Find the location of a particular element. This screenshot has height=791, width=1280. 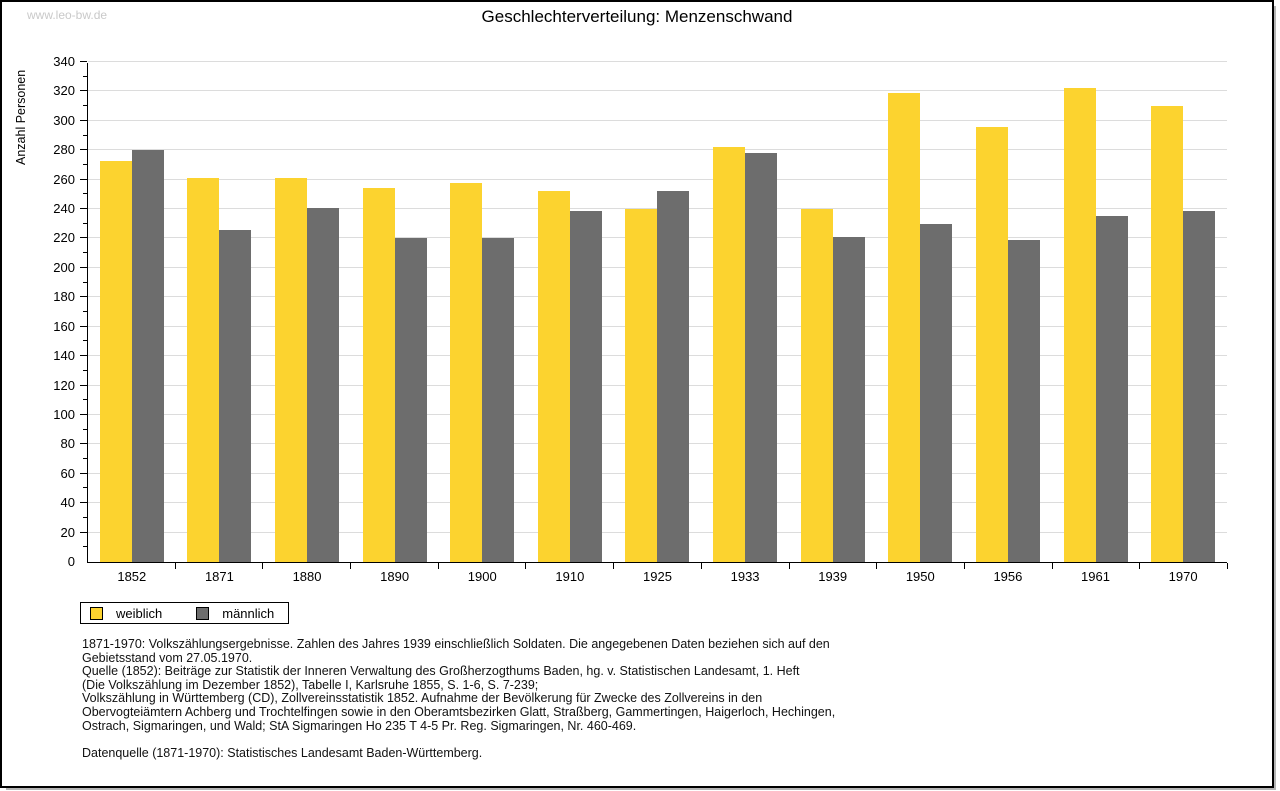

bar-group-1933: 1933 is located at coordinates (745, 323).